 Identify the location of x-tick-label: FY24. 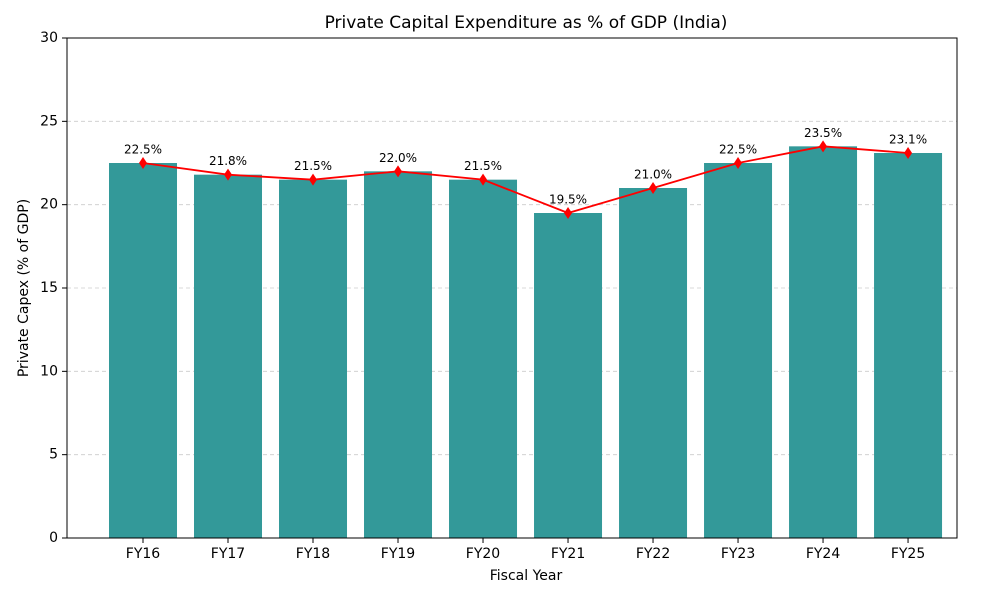
(823, 554).